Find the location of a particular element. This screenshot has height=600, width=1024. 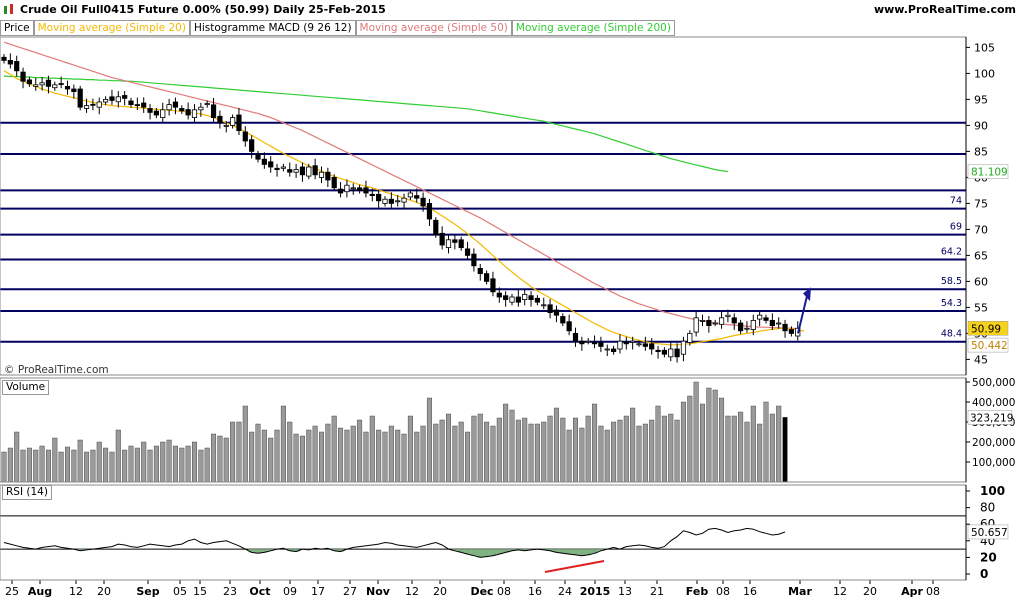

legend-ma20: Moving average (Simple 20) is located at coordinates (111, 28).